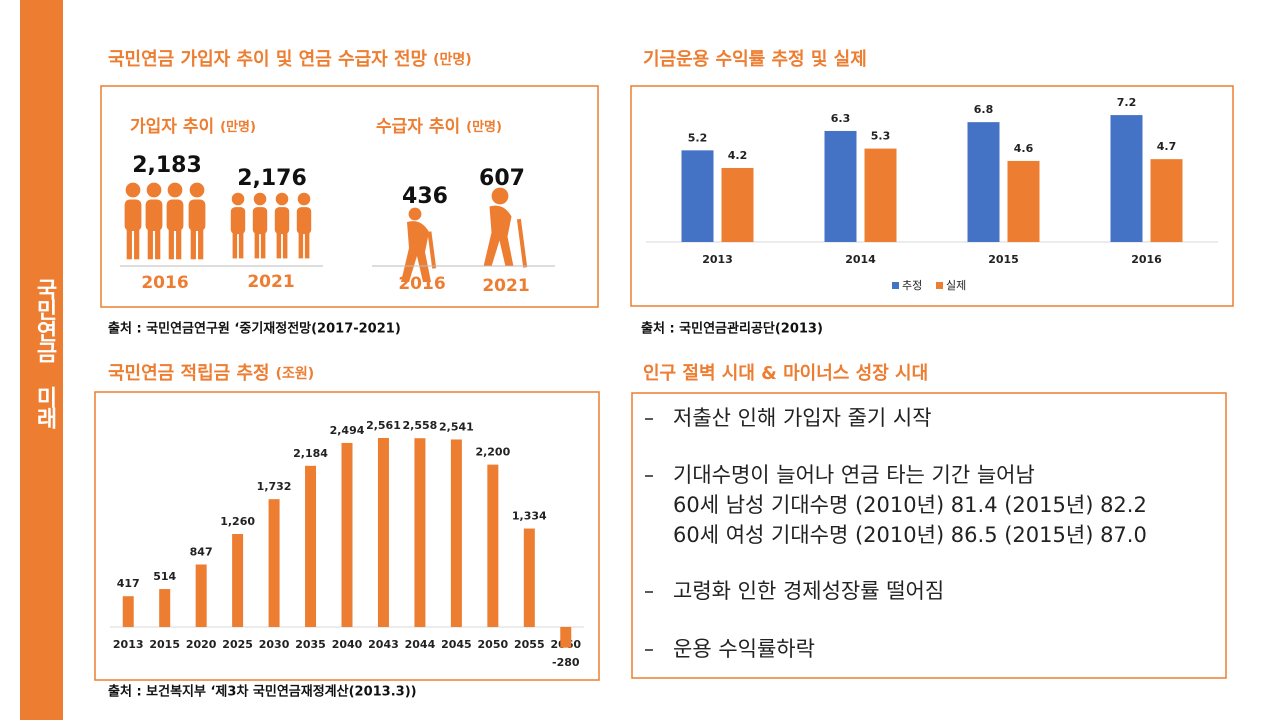  I want to click on group-title-text: 가입자 추이, so click(172, 127).